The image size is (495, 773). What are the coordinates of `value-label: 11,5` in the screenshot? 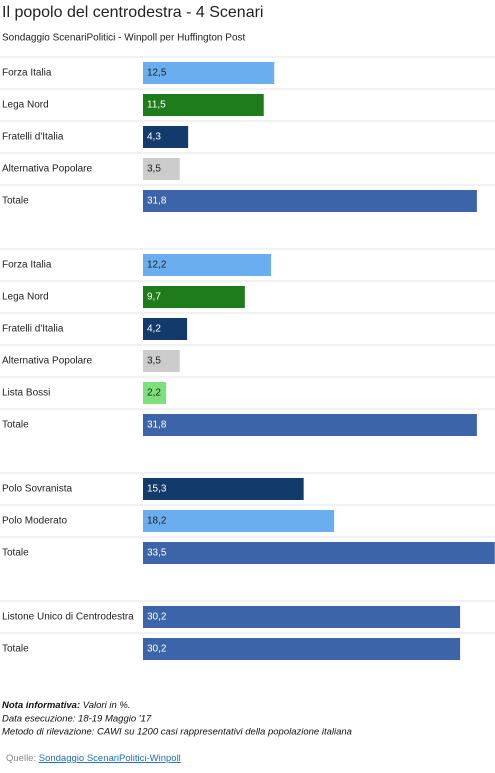 It's located at (156, 105).